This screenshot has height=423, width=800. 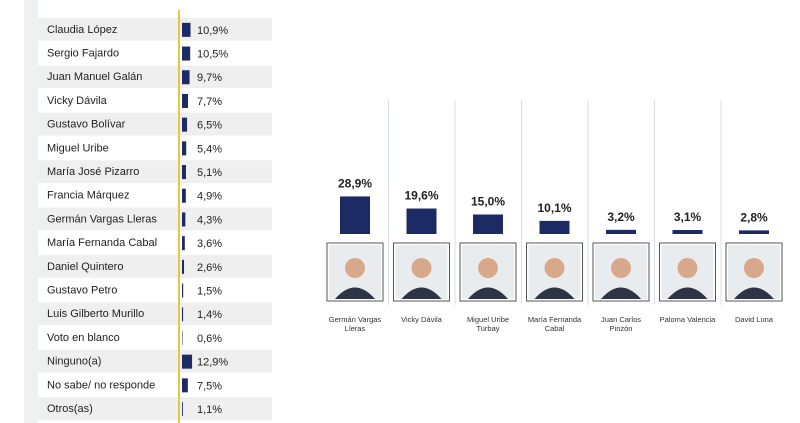 I want to click on value-label: 2,6%, so click(x=209, y=268).